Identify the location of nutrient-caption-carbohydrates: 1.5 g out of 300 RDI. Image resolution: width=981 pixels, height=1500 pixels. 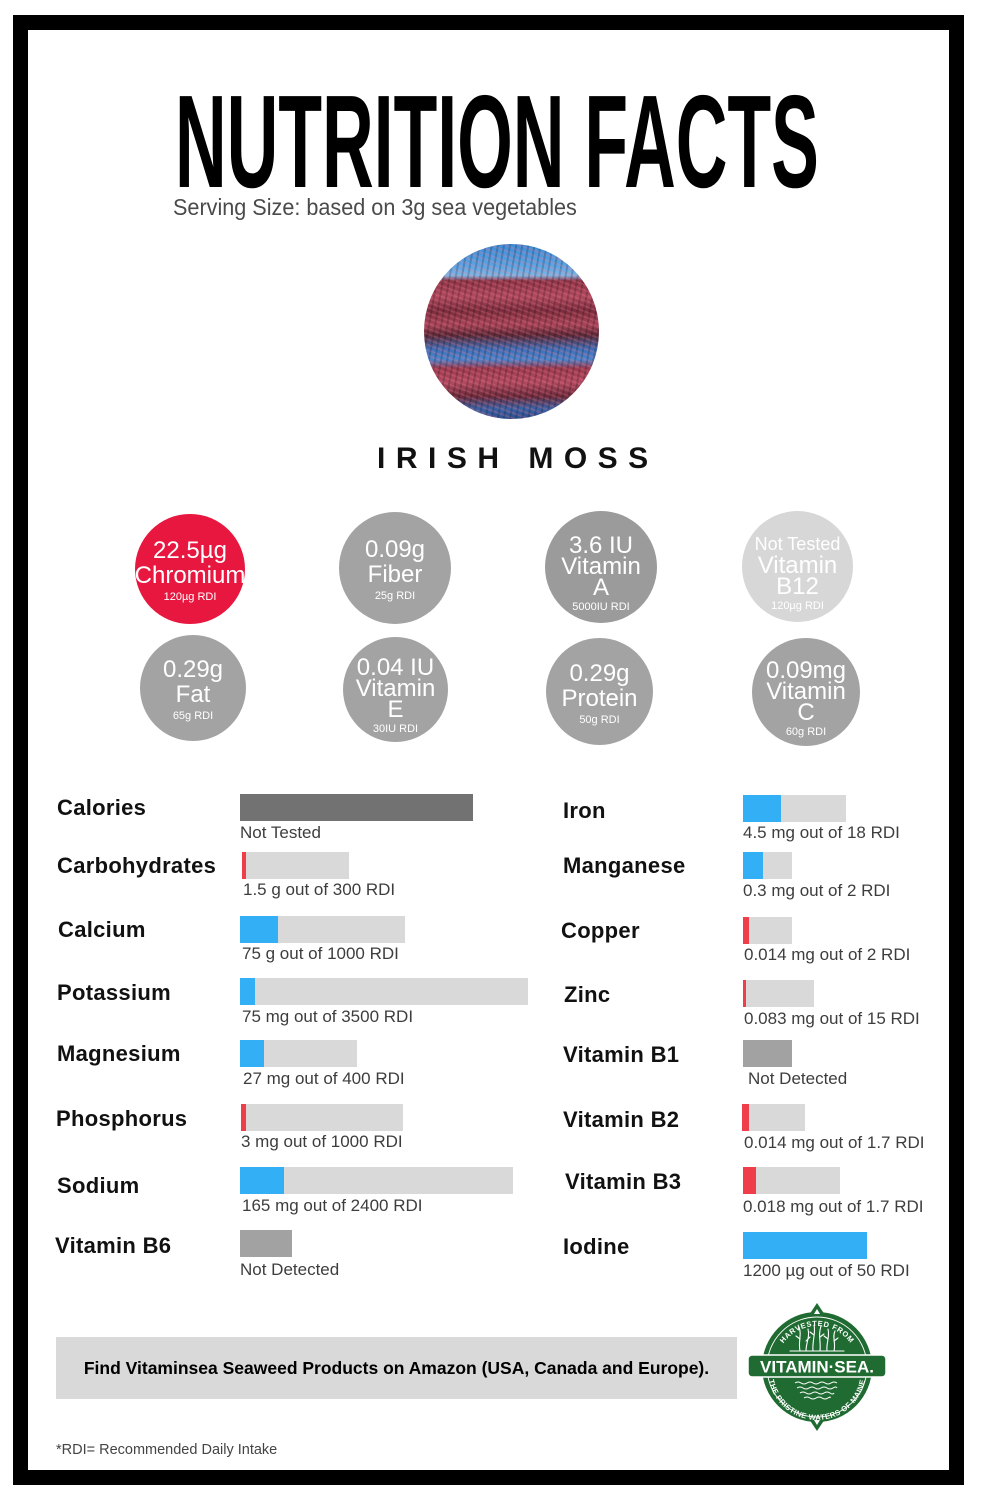
(319, 889).